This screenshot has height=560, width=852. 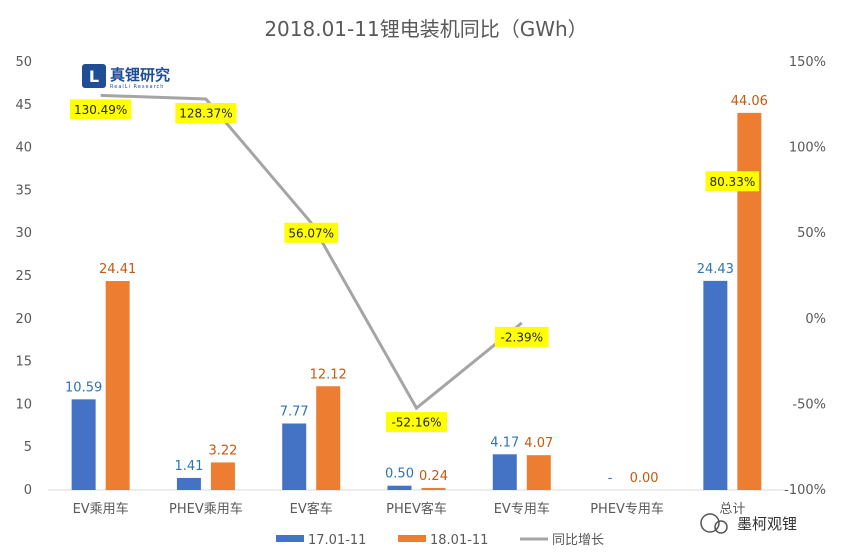 I want to click on bar-data-label: 3.22, so click(x=222, y=450).